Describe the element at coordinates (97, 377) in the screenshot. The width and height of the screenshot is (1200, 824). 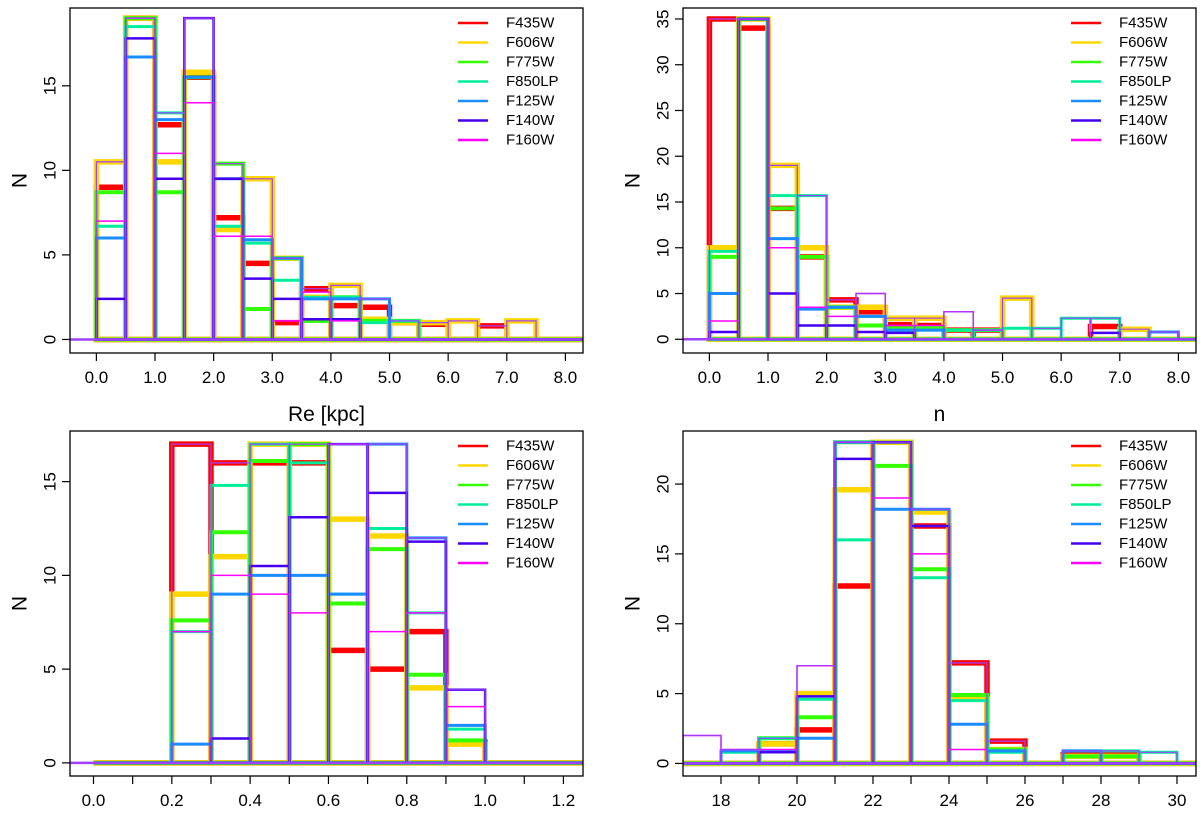
I see `x-tick-label-re: 0.0` at that location.